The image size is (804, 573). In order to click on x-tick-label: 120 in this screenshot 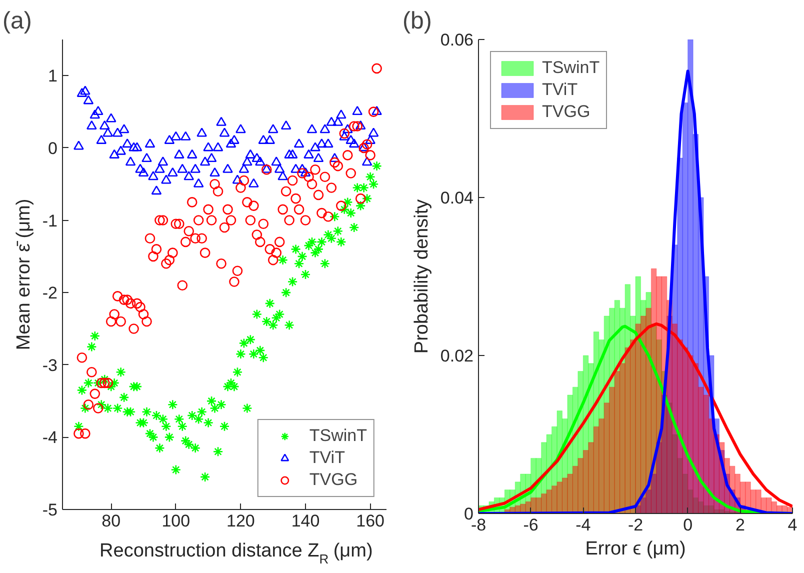, I will do `click(240, 521)`.